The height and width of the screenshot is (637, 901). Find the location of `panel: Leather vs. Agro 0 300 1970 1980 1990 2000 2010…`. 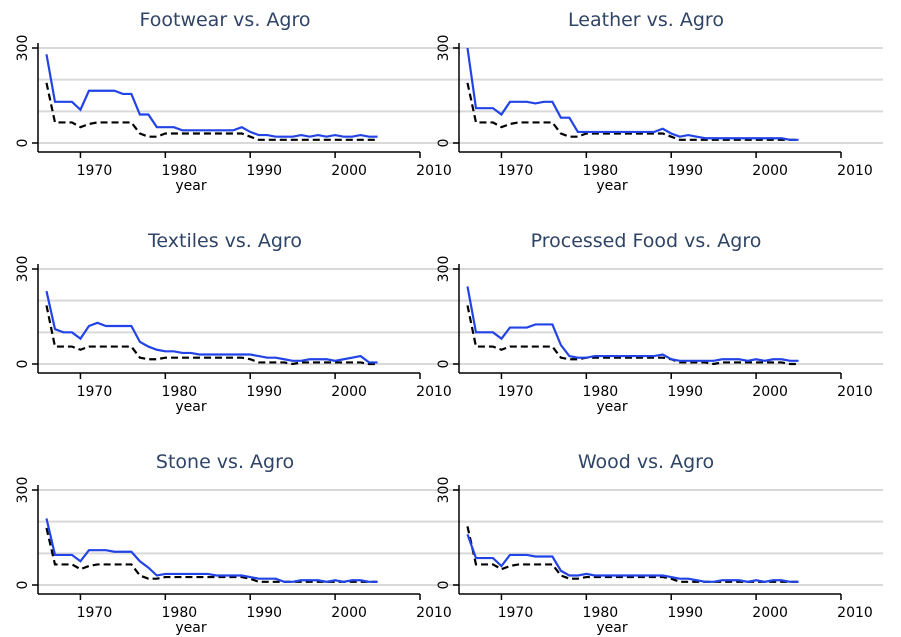

panel: Leather vs. Agro 0 300 1970 1980 1990 2000 2010… is located at coordinates (659, 101).